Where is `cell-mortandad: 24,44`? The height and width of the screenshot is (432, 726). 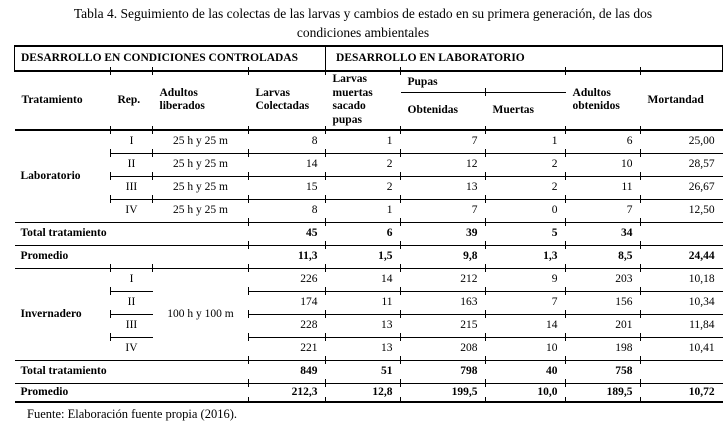
cell-mortandad: 24,44 is located at coordinates (681, 255).